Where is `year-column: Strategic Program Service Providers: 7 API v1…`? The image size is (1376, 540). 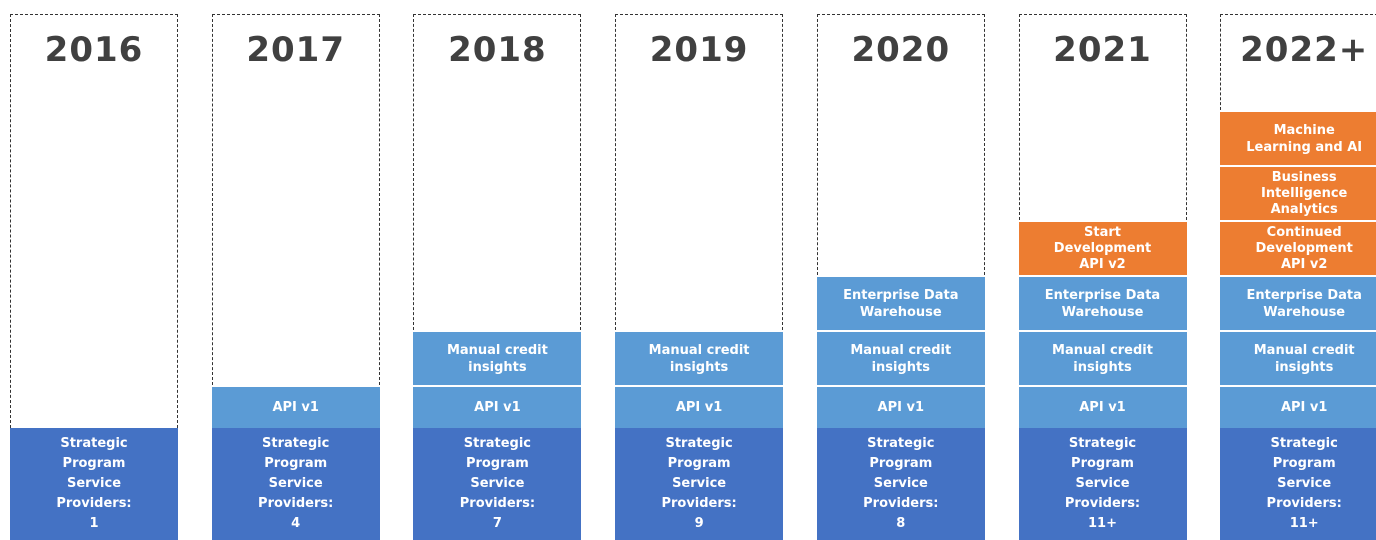
year-column: Strategic Program Service Providers: 7 API v1… is located at coordinates (497, 277).